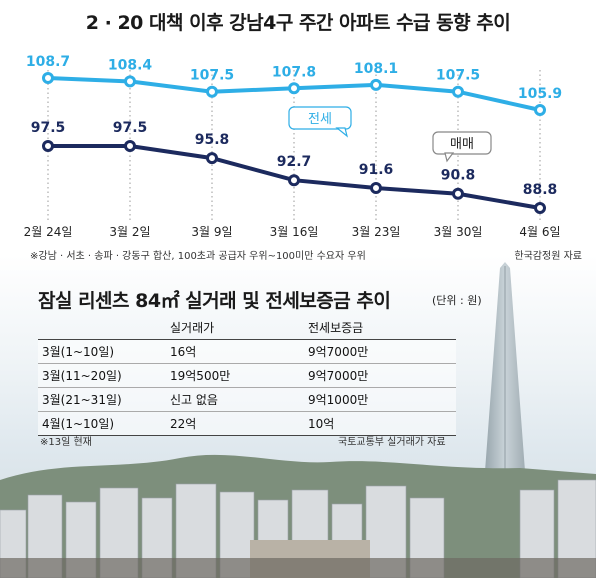 The width and height of the screenshot is (596, 578). I want to click on data-label: 91.6, so click(376, 170).